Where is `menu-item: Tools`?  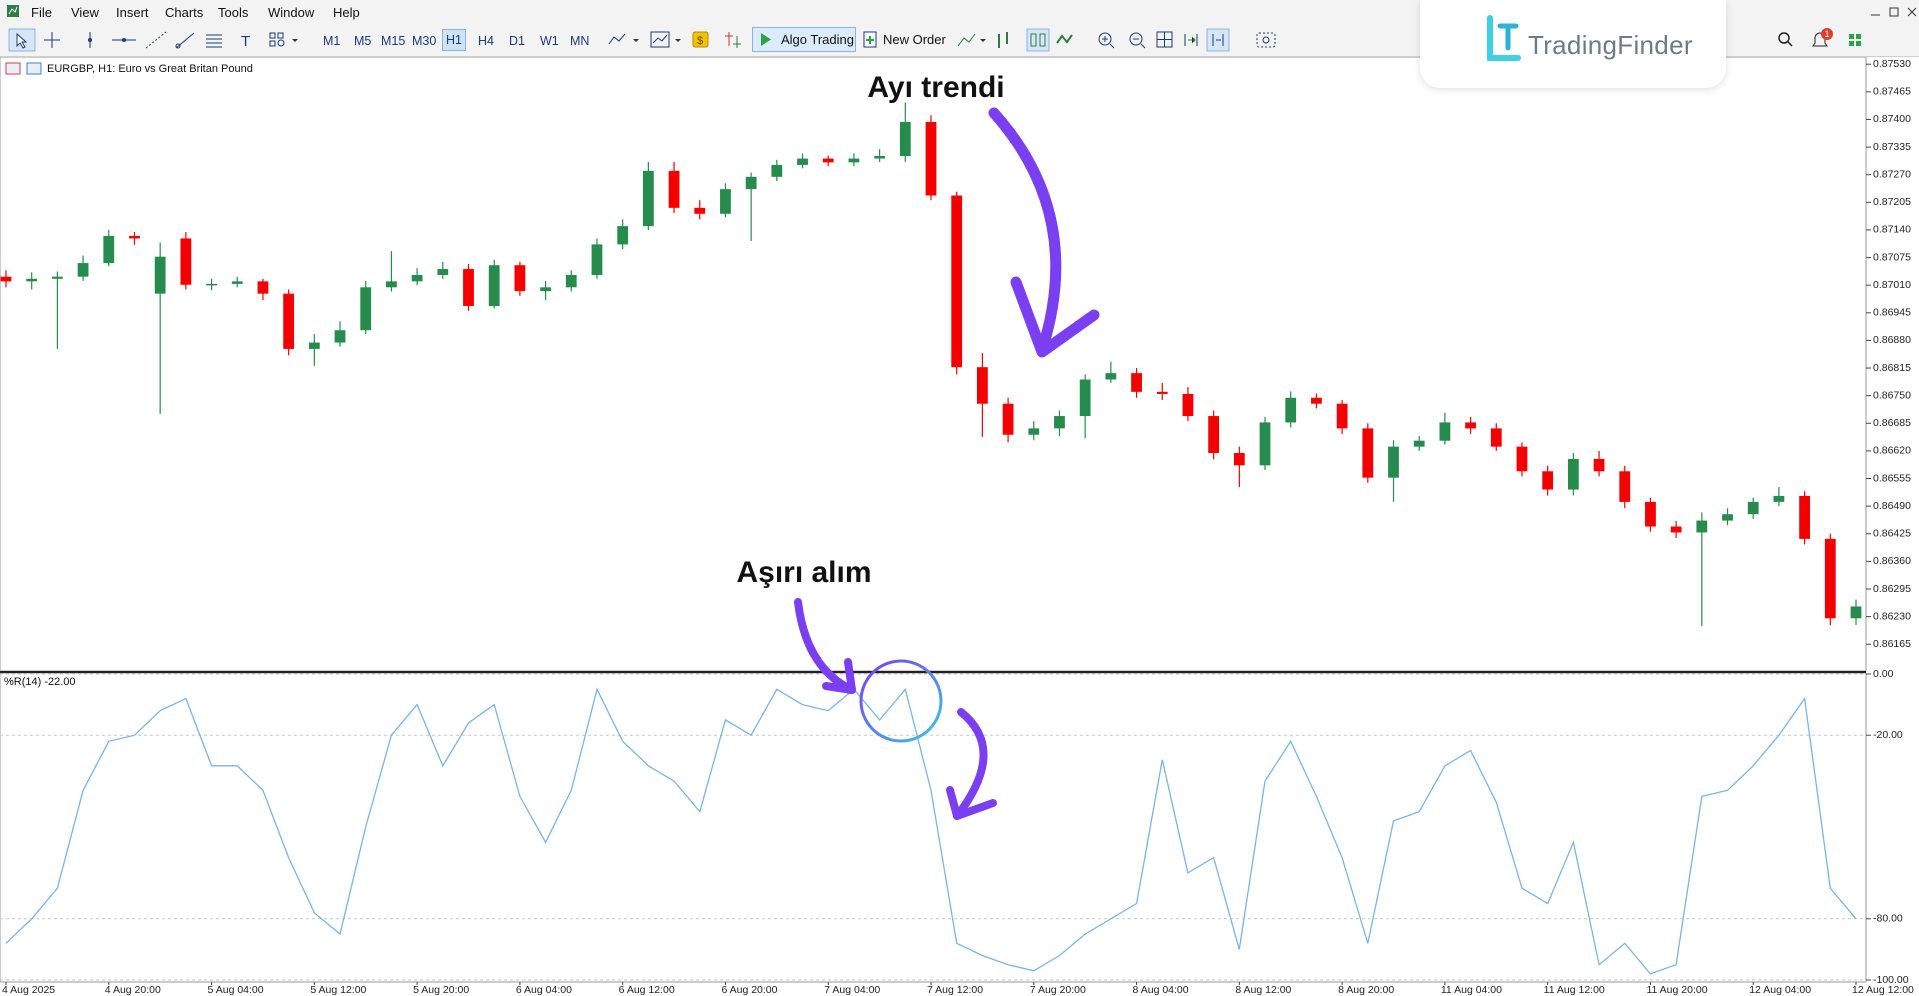
menu-item: Tools is located at coordinates (233, 12).